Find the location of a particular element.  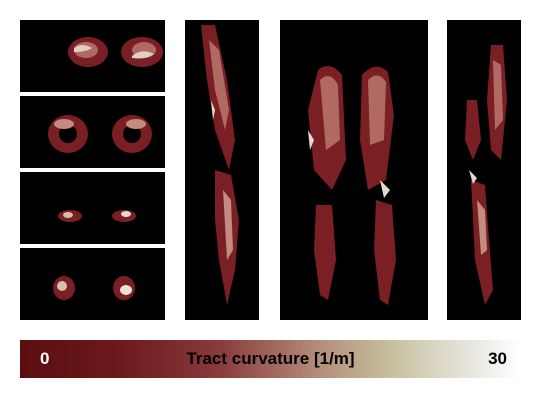

axial-slice-knee is located at coordinates (92, 208).